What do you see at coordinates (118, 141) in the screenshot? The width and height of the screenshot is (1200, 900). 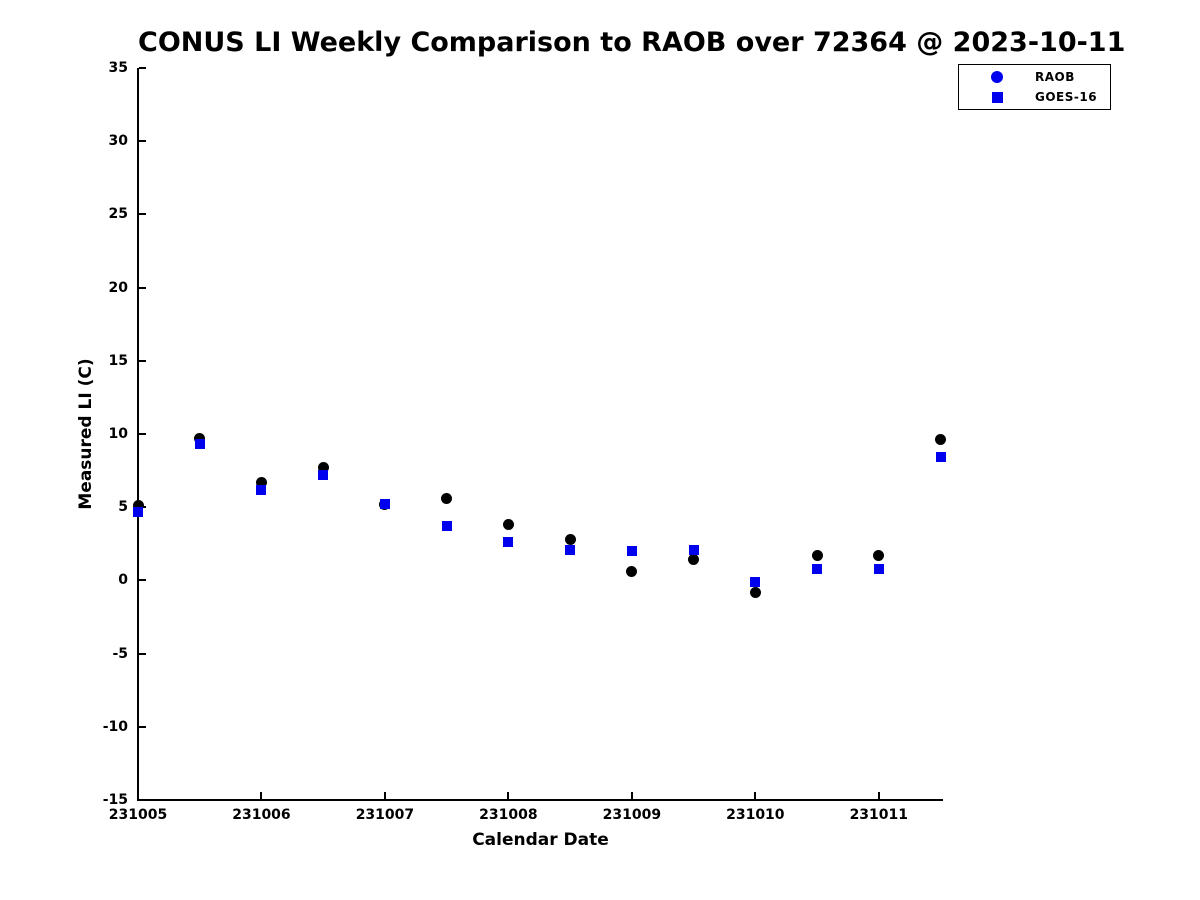 I see `y-tick-label: 30` at bounding box center [118, 141].